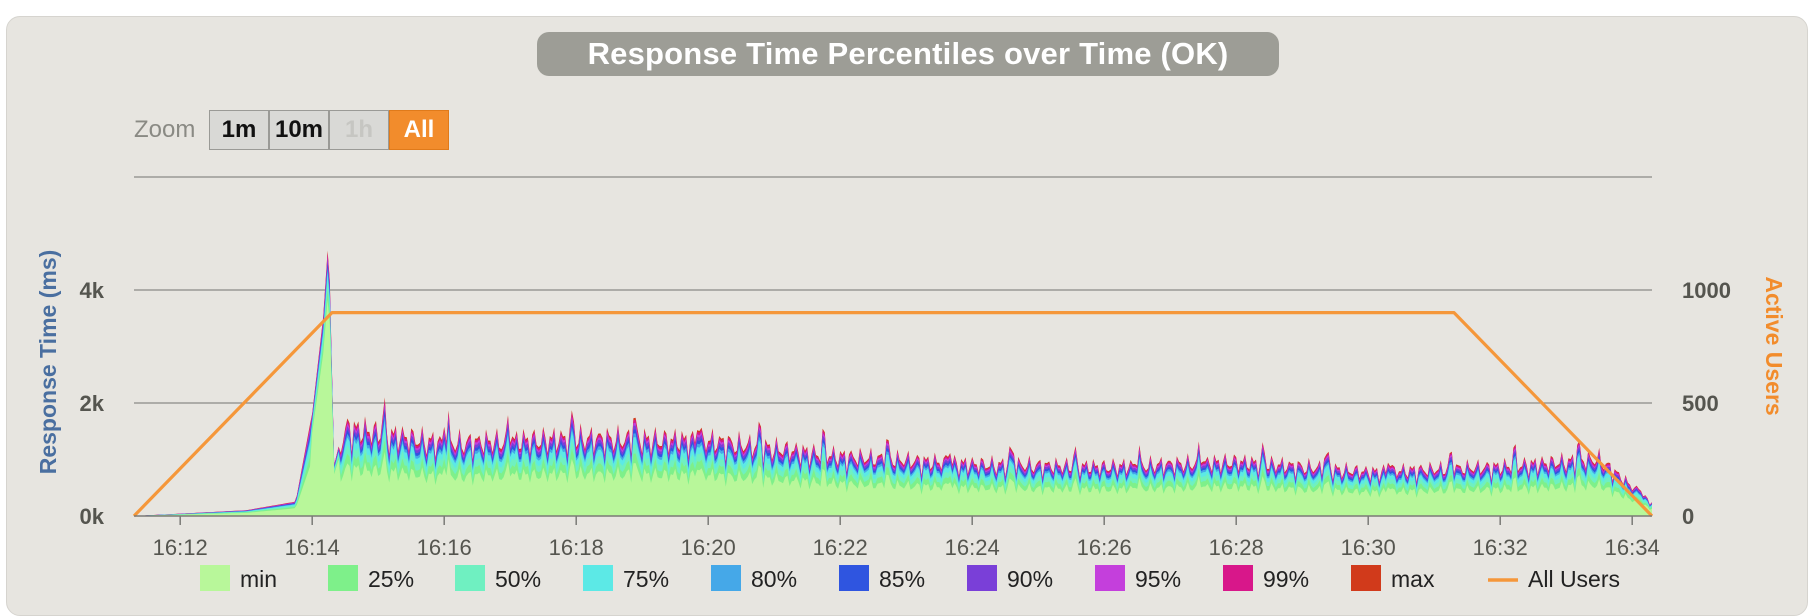  I want to click on y2-tick-label: 0, so click(1688, 516).